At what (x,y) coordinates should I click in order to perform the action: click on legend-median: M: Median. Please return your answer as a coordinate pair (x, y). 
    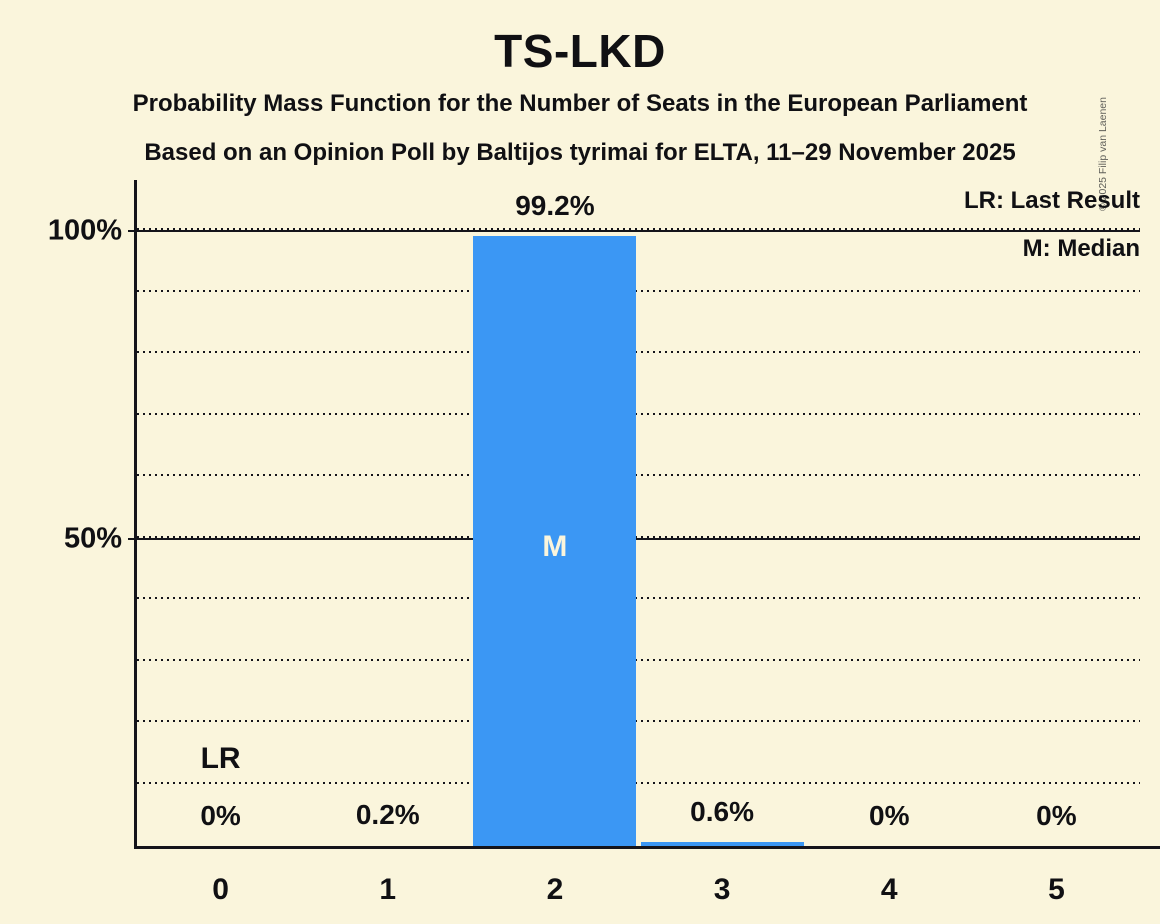
    Looking at the image, I should click on (1081, 248).